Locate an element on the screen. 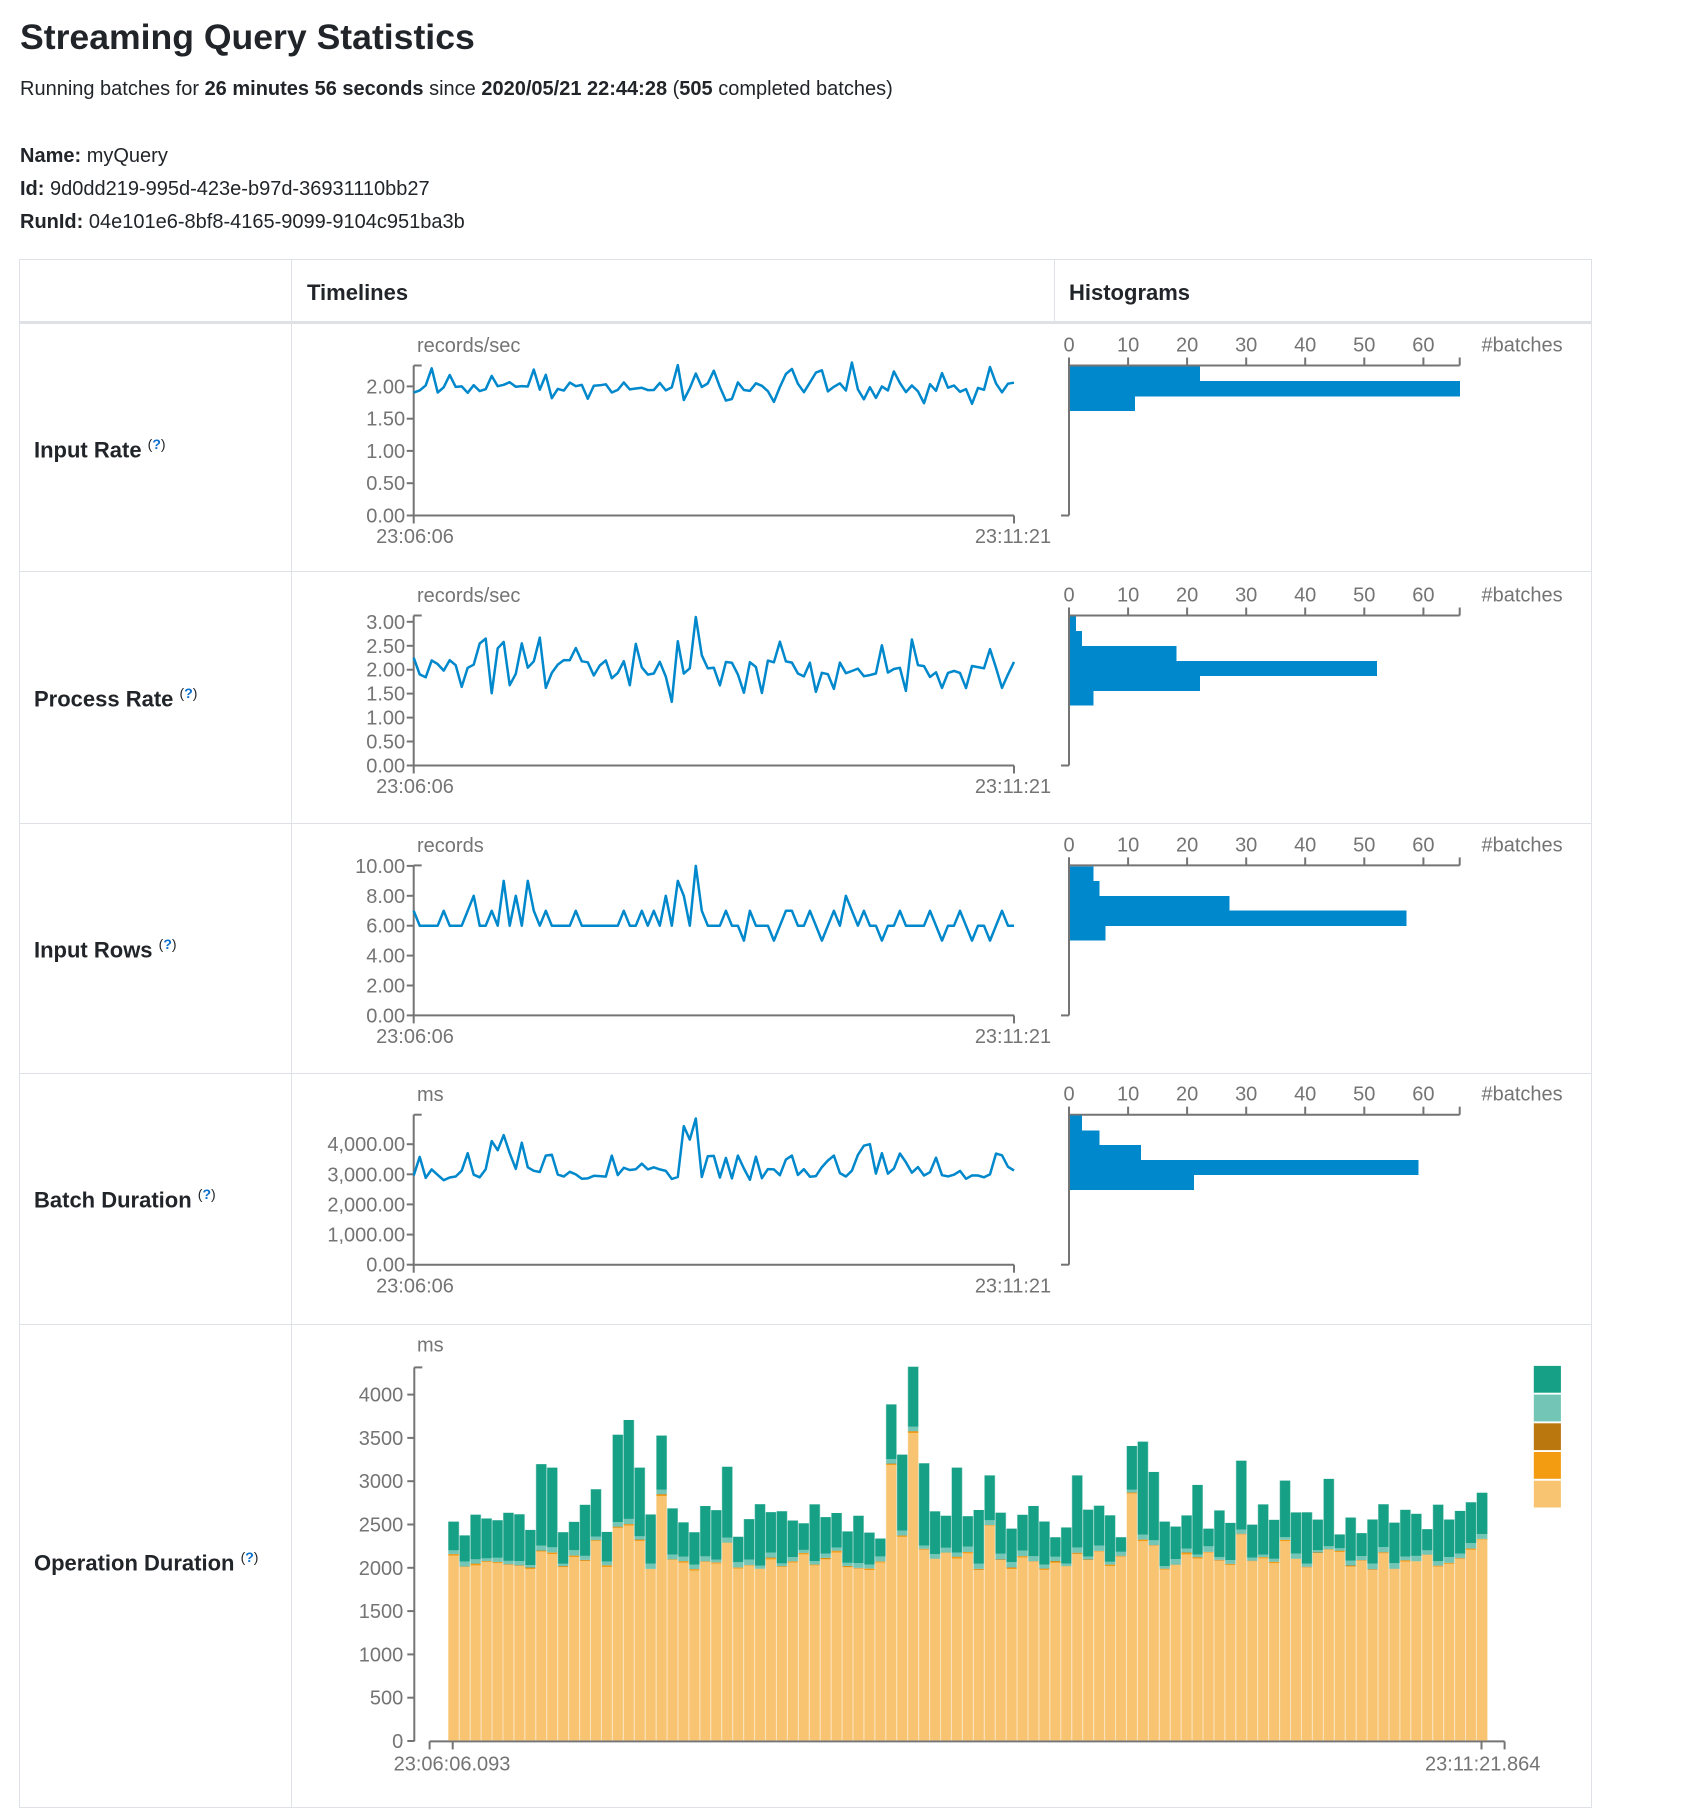 This screenshot has height=1820, width=1693. svg-text: 3500 is located at coordinates (381, 1439).